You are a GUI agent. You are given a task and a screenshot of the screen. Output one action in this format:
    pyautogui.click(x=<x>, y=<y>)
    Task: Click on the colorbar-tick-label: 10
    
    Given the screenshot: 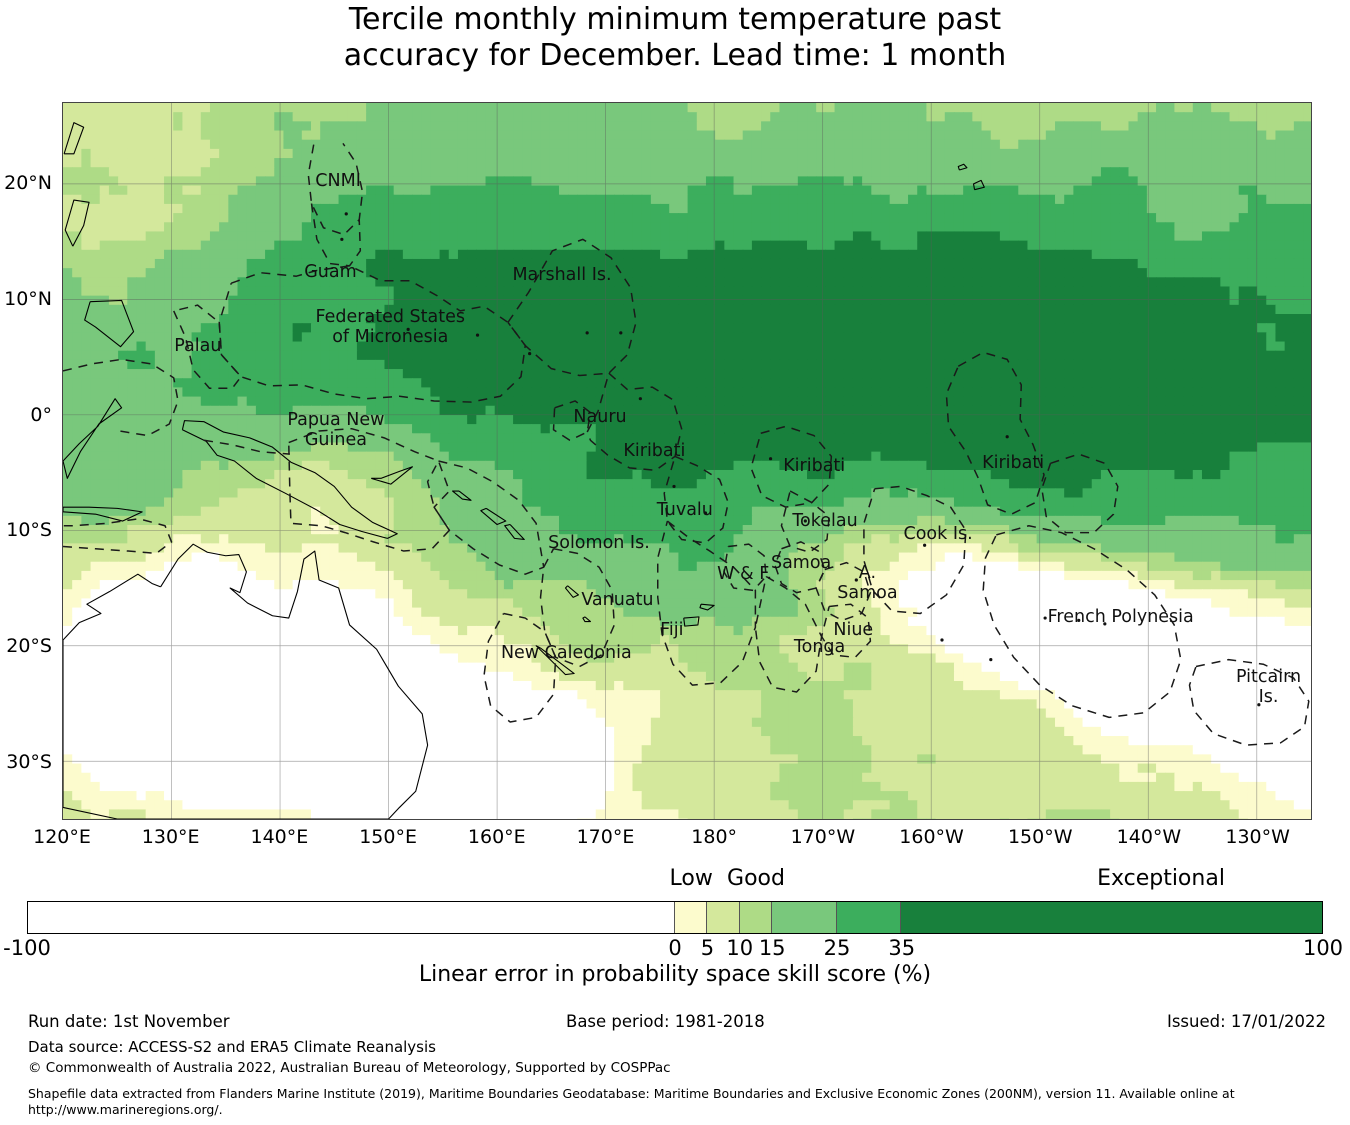 What is the action you would take?
    pyautogui.click(x=740, y=948)
    